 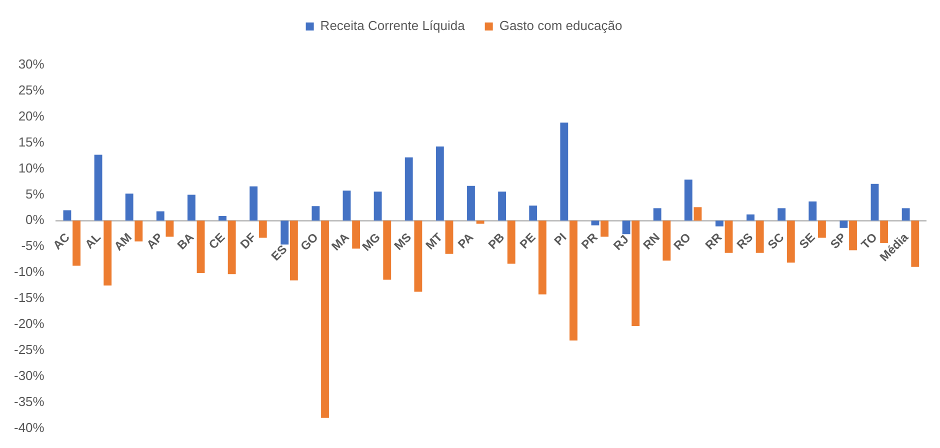 What do you see at coordinates (776, 241) in the screenshot?
I see `x-tick-label: SC` at bounding box center [776, 241].